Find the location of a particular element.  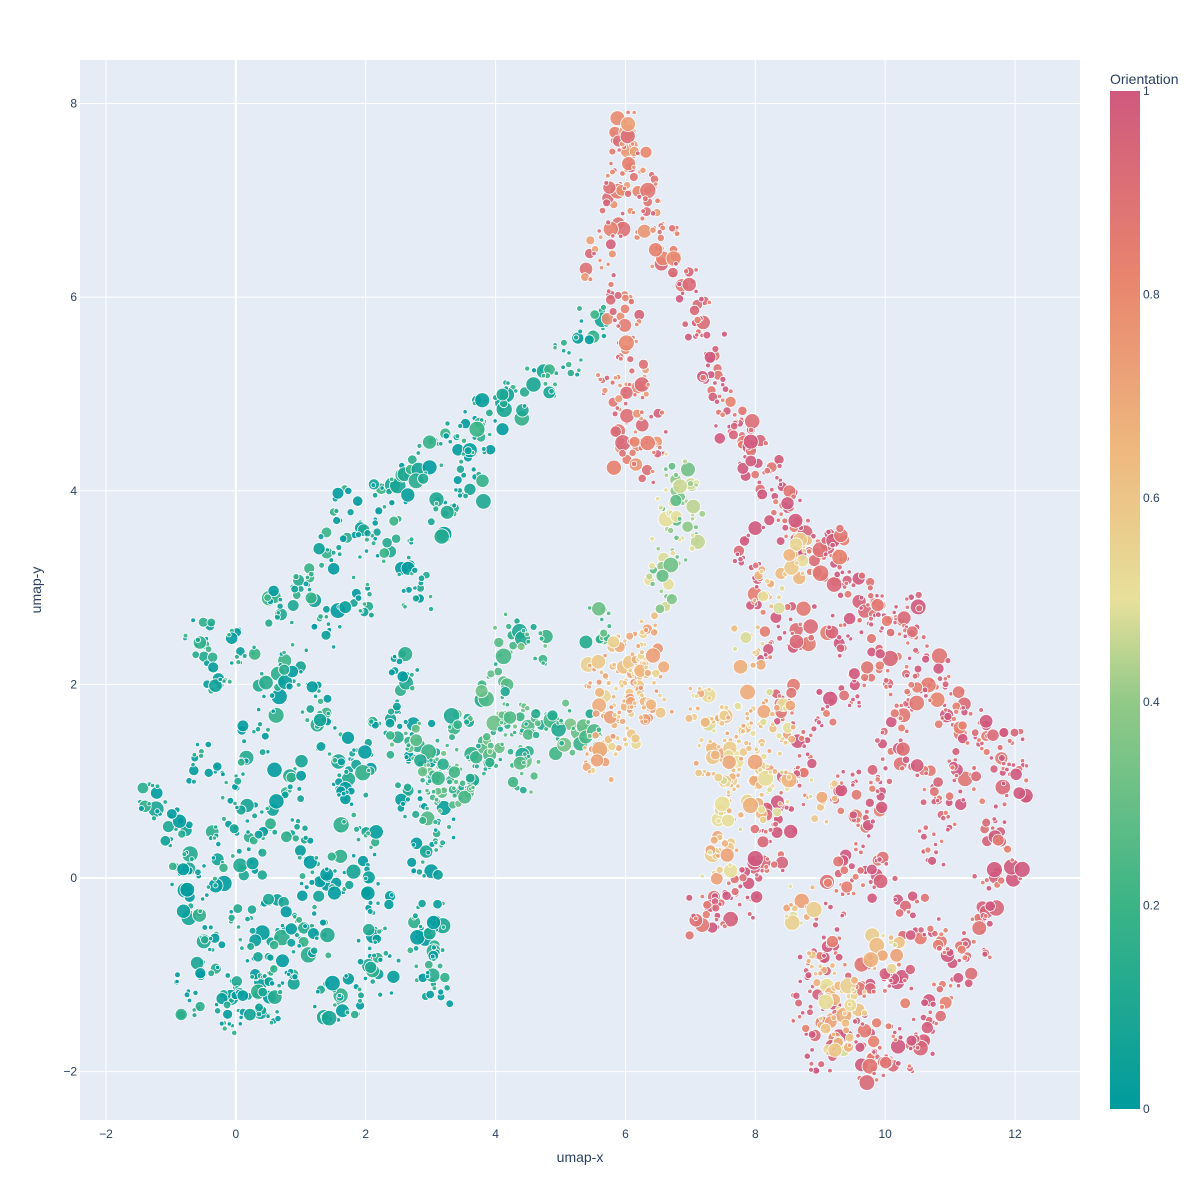

colorbar-tick-label: 0.2 is located at coordinates (1151, 905).